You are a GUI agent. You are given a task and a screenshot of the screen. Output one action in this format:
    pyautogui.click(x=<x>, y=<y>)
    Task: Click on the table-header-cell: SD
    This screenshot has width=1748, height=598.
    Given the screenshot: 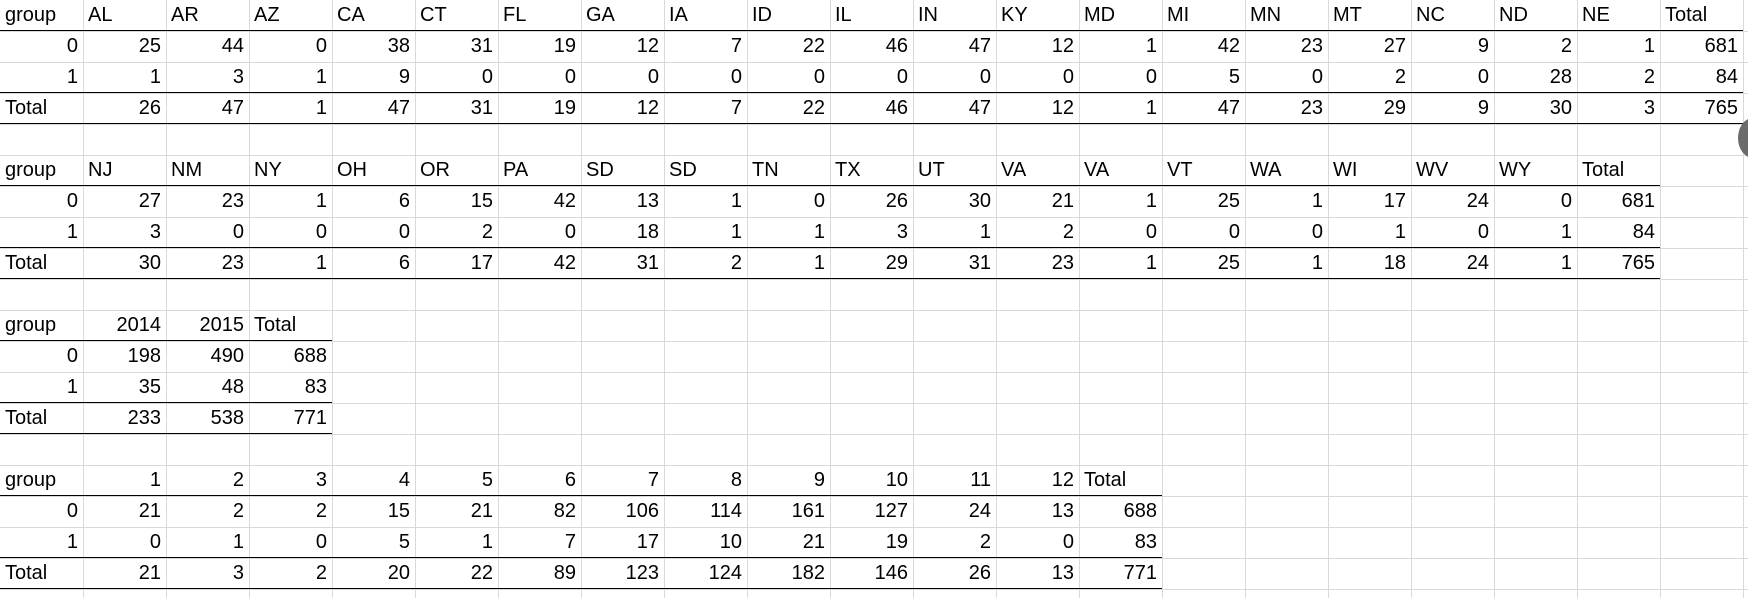 What is the action you would take?
    pyautogui.click(x=683, y=170)
    